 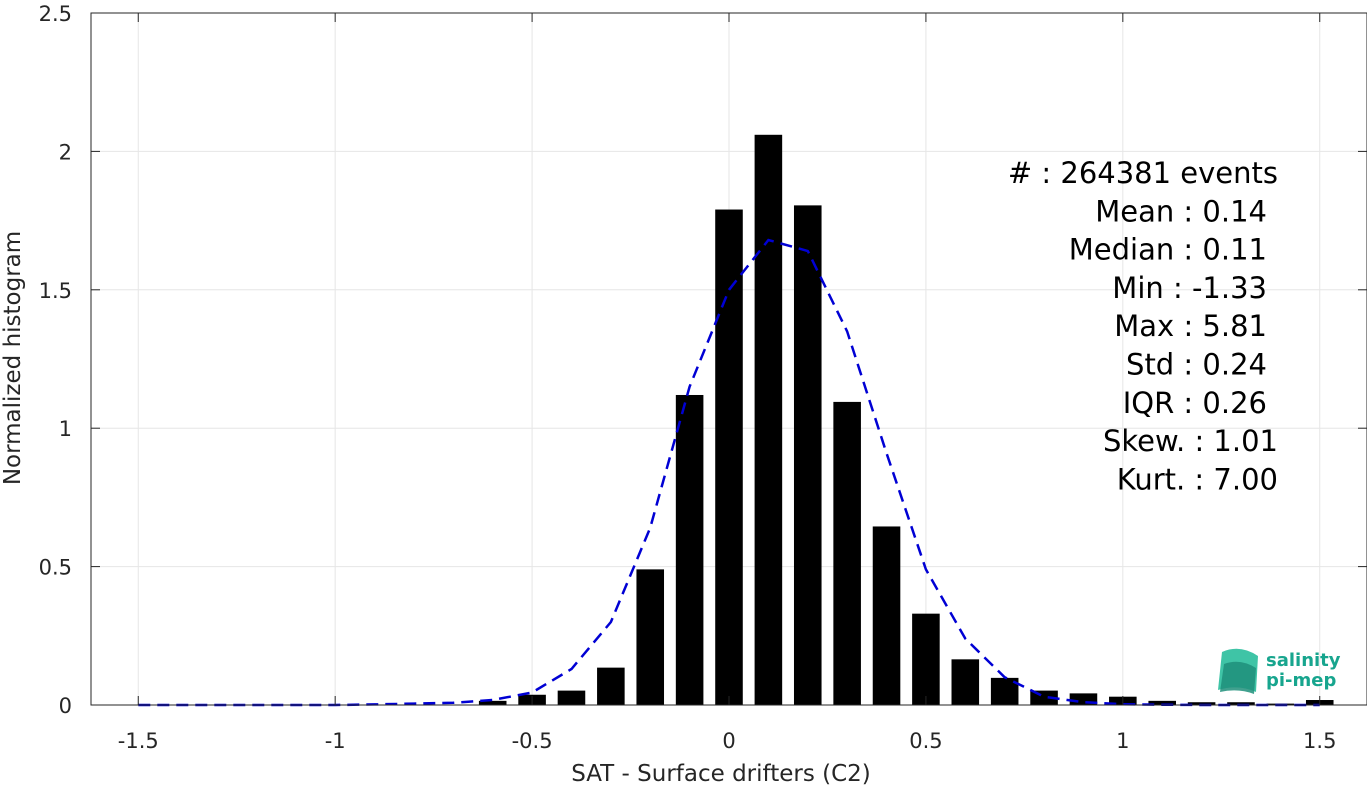 I want to click on logo-text-line2: pi-mep, so click(x=1301, y=680).